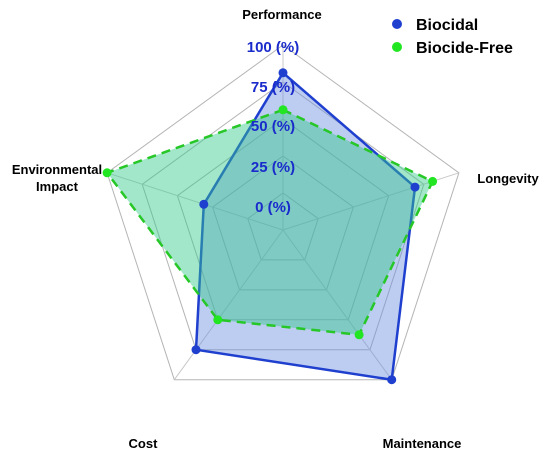 The width and height of the screenshot is (550, 457). What do you see at coordinates (57, 178) in the screenshot?
I see `axis-label-environmental-impact: Environmental Impact` at bounding box center [57, 178].